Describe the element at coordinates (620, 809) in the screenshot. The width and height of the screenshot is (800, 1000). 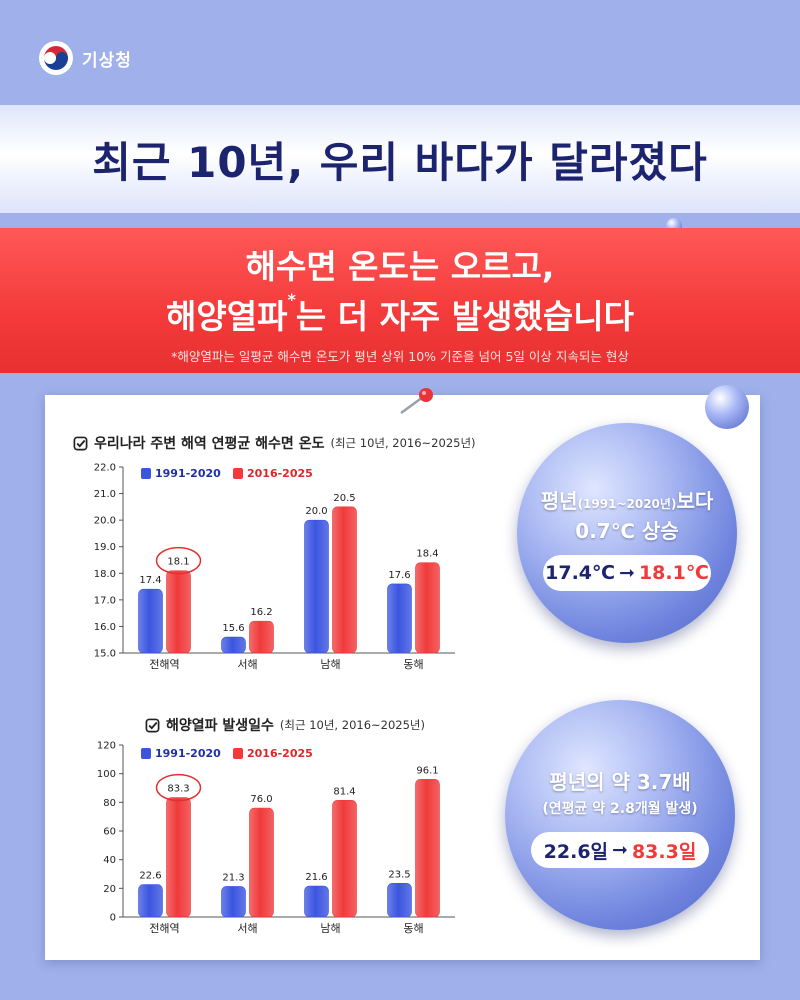
I see `heatwave-summary-line-2: (연평균 약 2.8개월 발생)` at that location.